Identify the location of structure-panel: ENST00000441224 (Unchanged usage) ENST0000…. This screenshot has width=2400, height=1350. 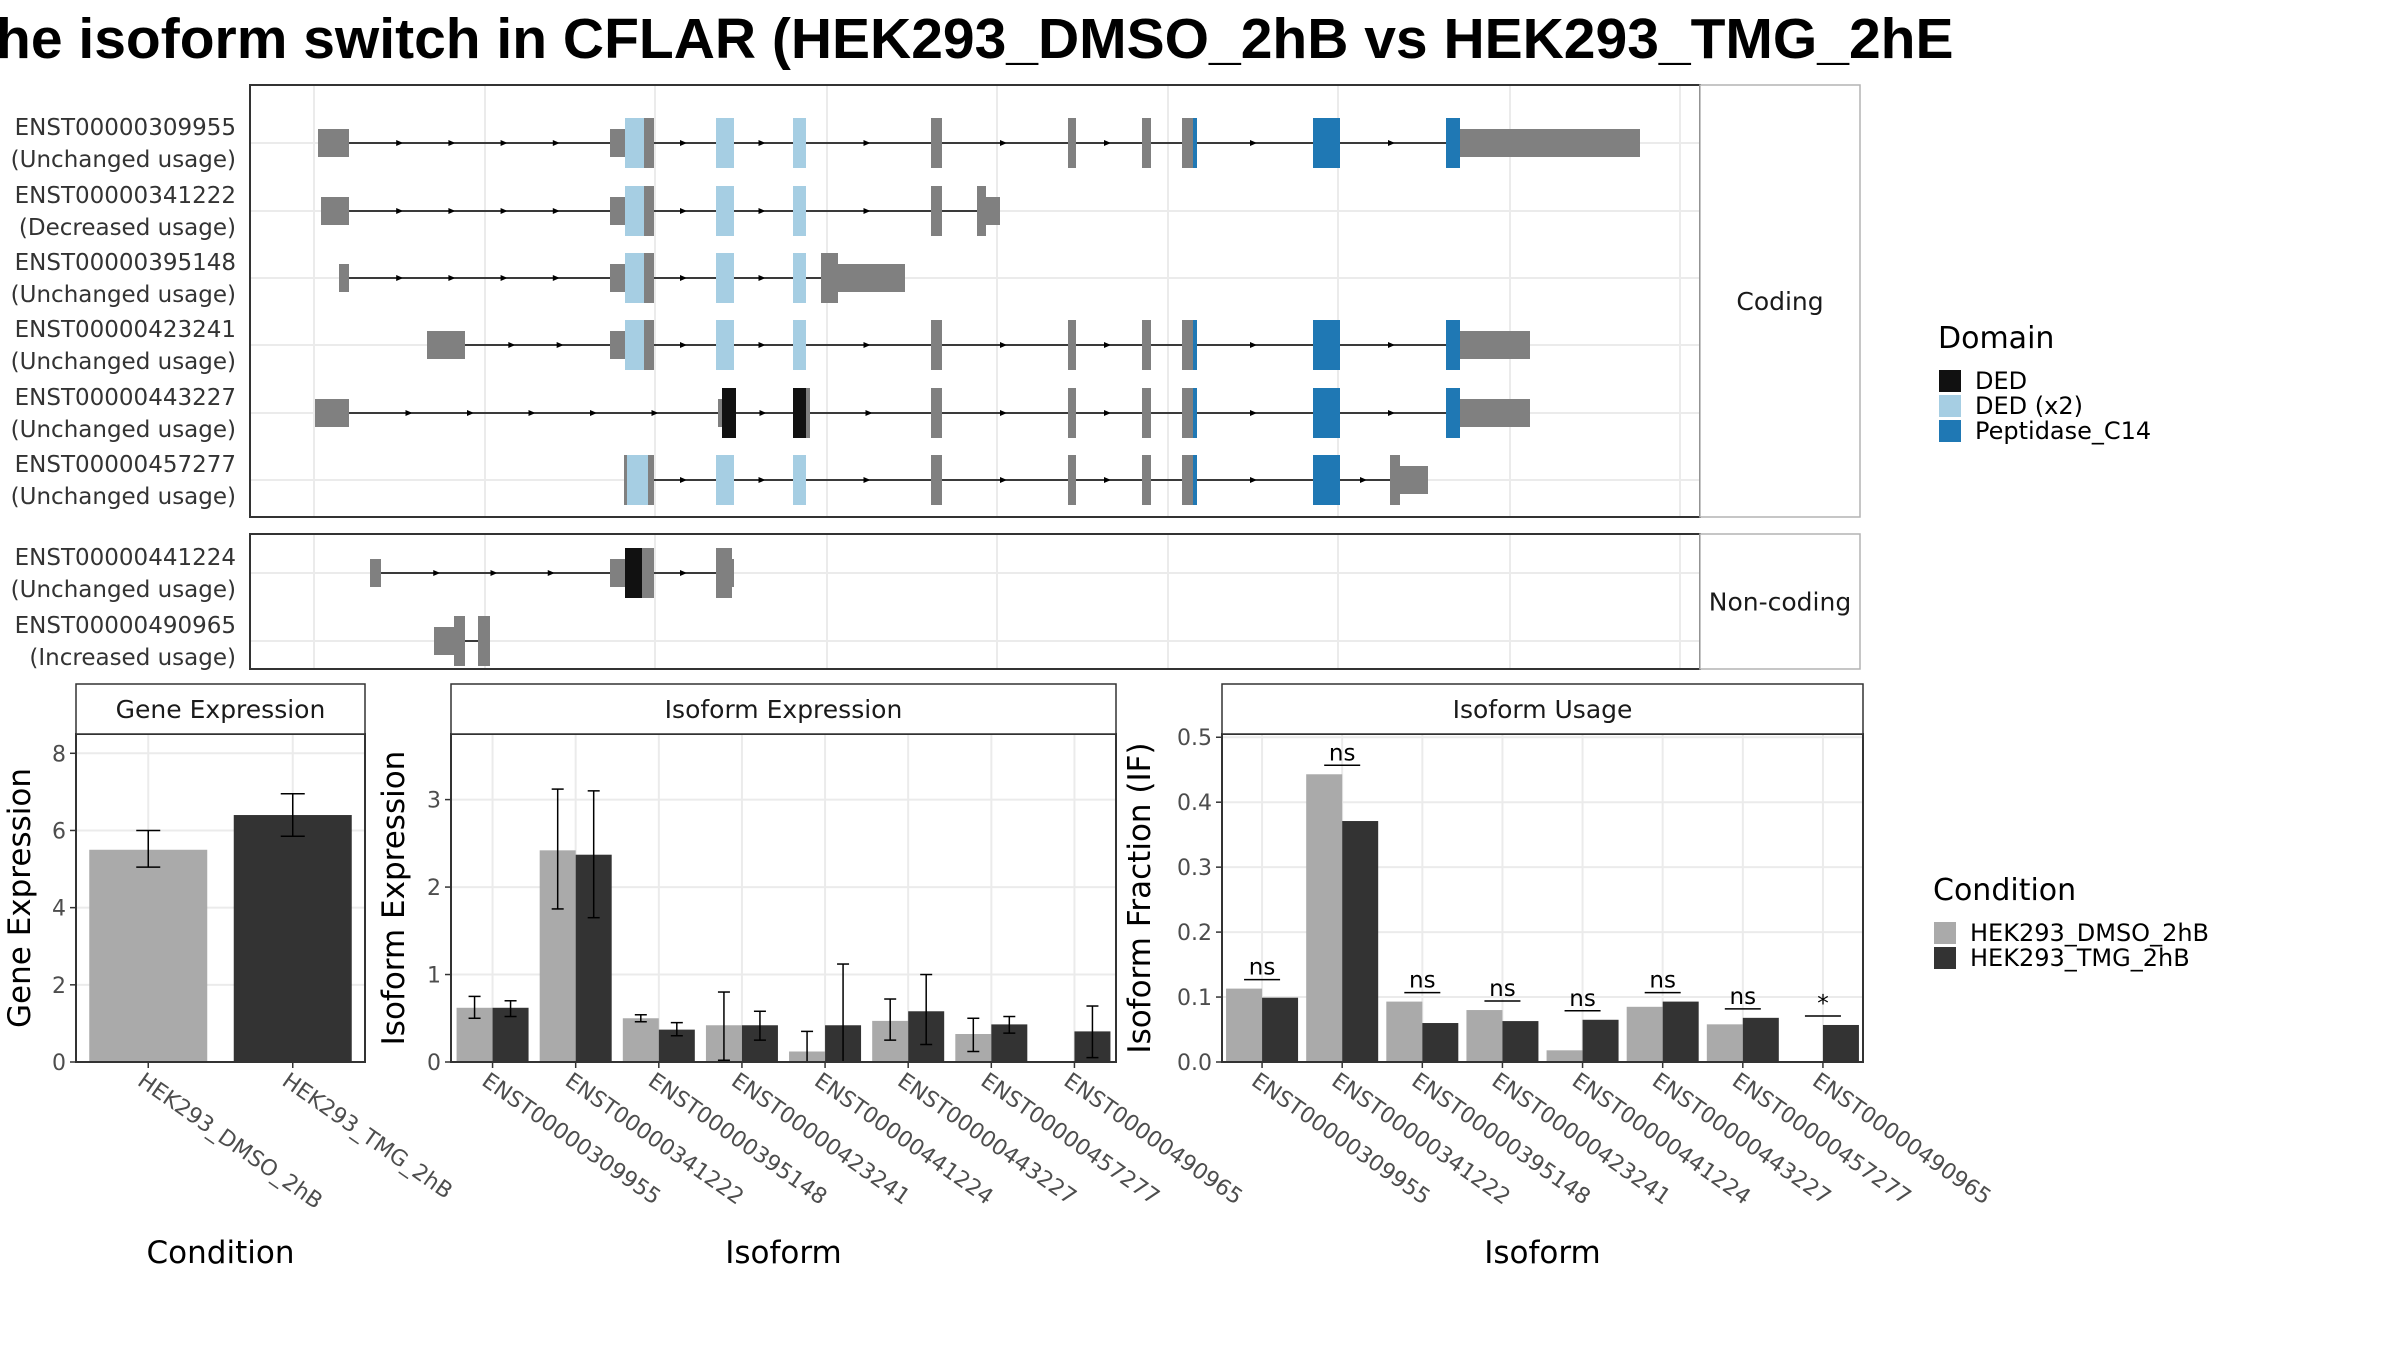
(936, 602).